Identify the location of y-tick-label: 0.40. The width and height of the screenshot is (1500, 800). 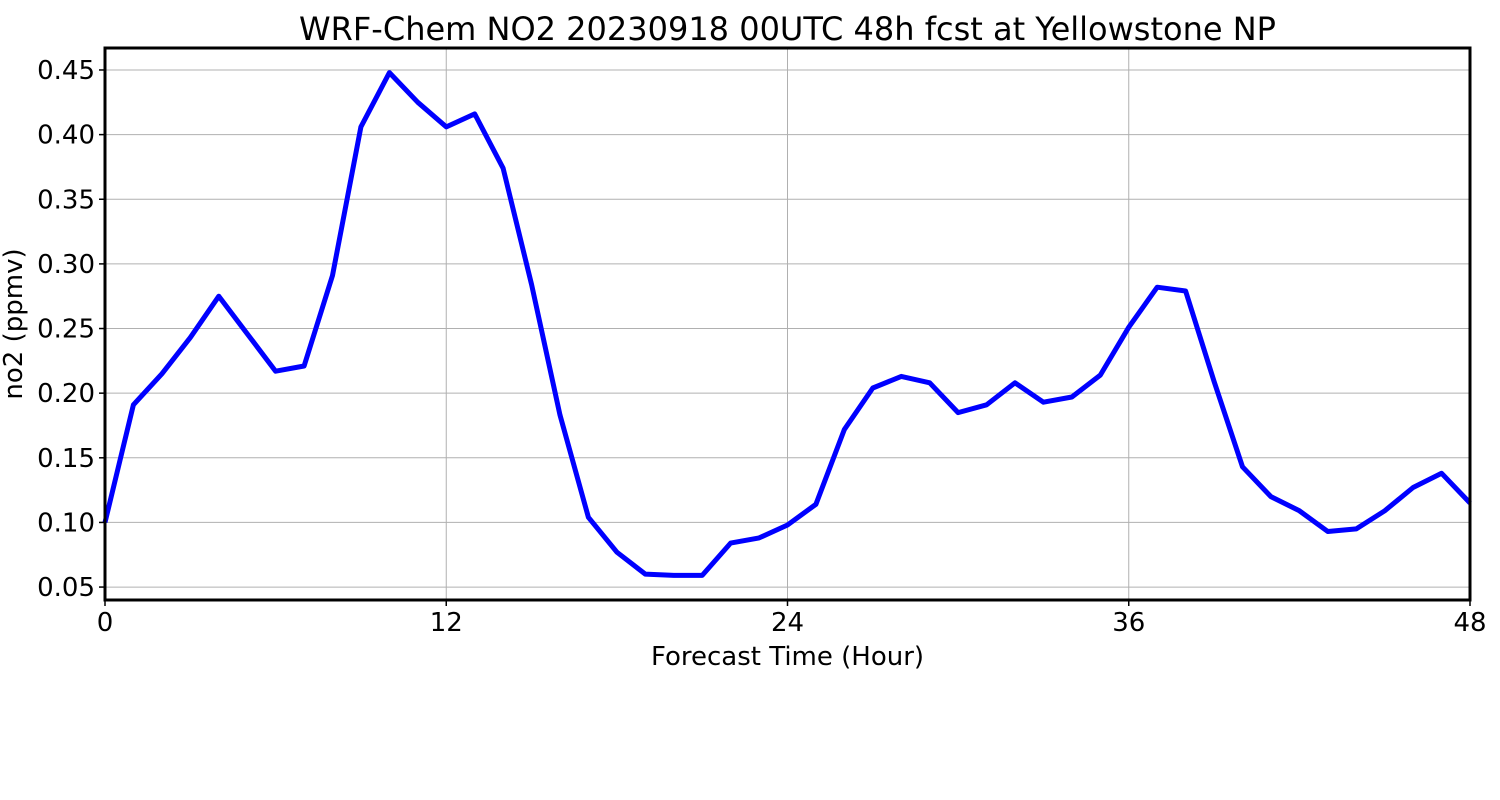
(66, 136).